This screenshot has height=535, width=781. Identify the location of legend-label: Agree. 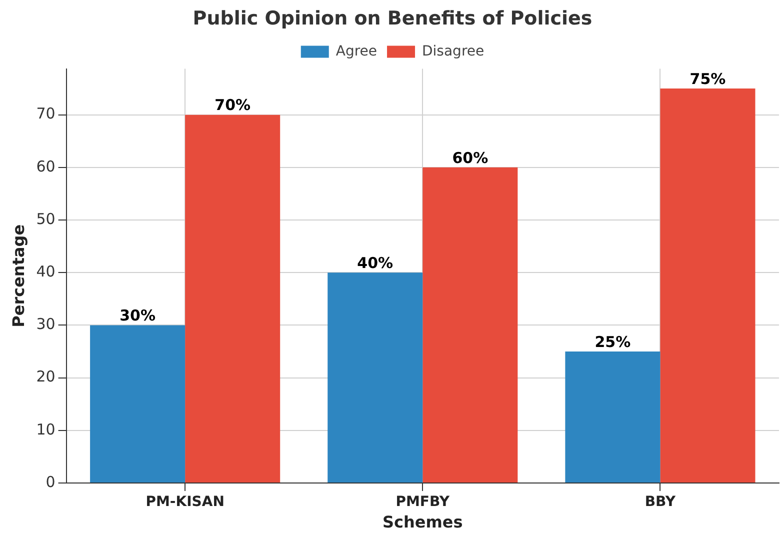
(357, 51).